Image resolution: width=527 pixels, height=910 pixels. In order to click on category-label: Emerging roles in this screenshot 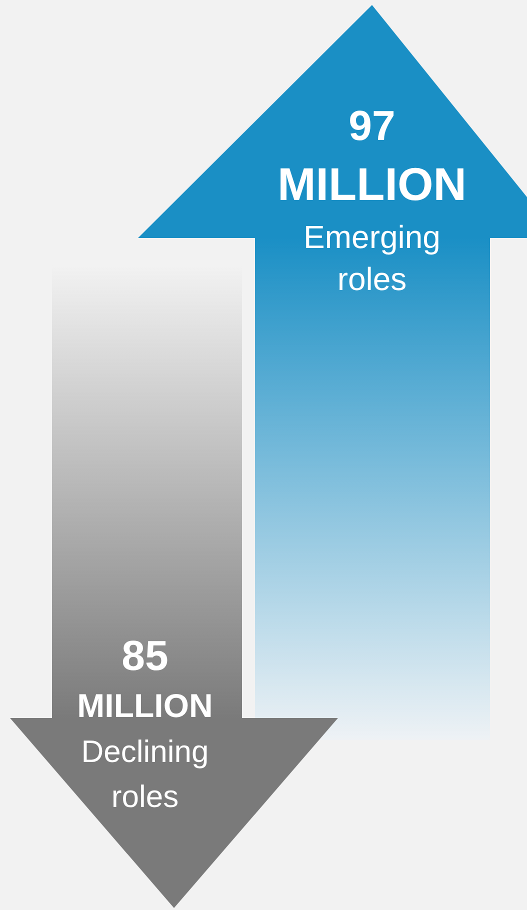, I will do `click(372, 258)`.